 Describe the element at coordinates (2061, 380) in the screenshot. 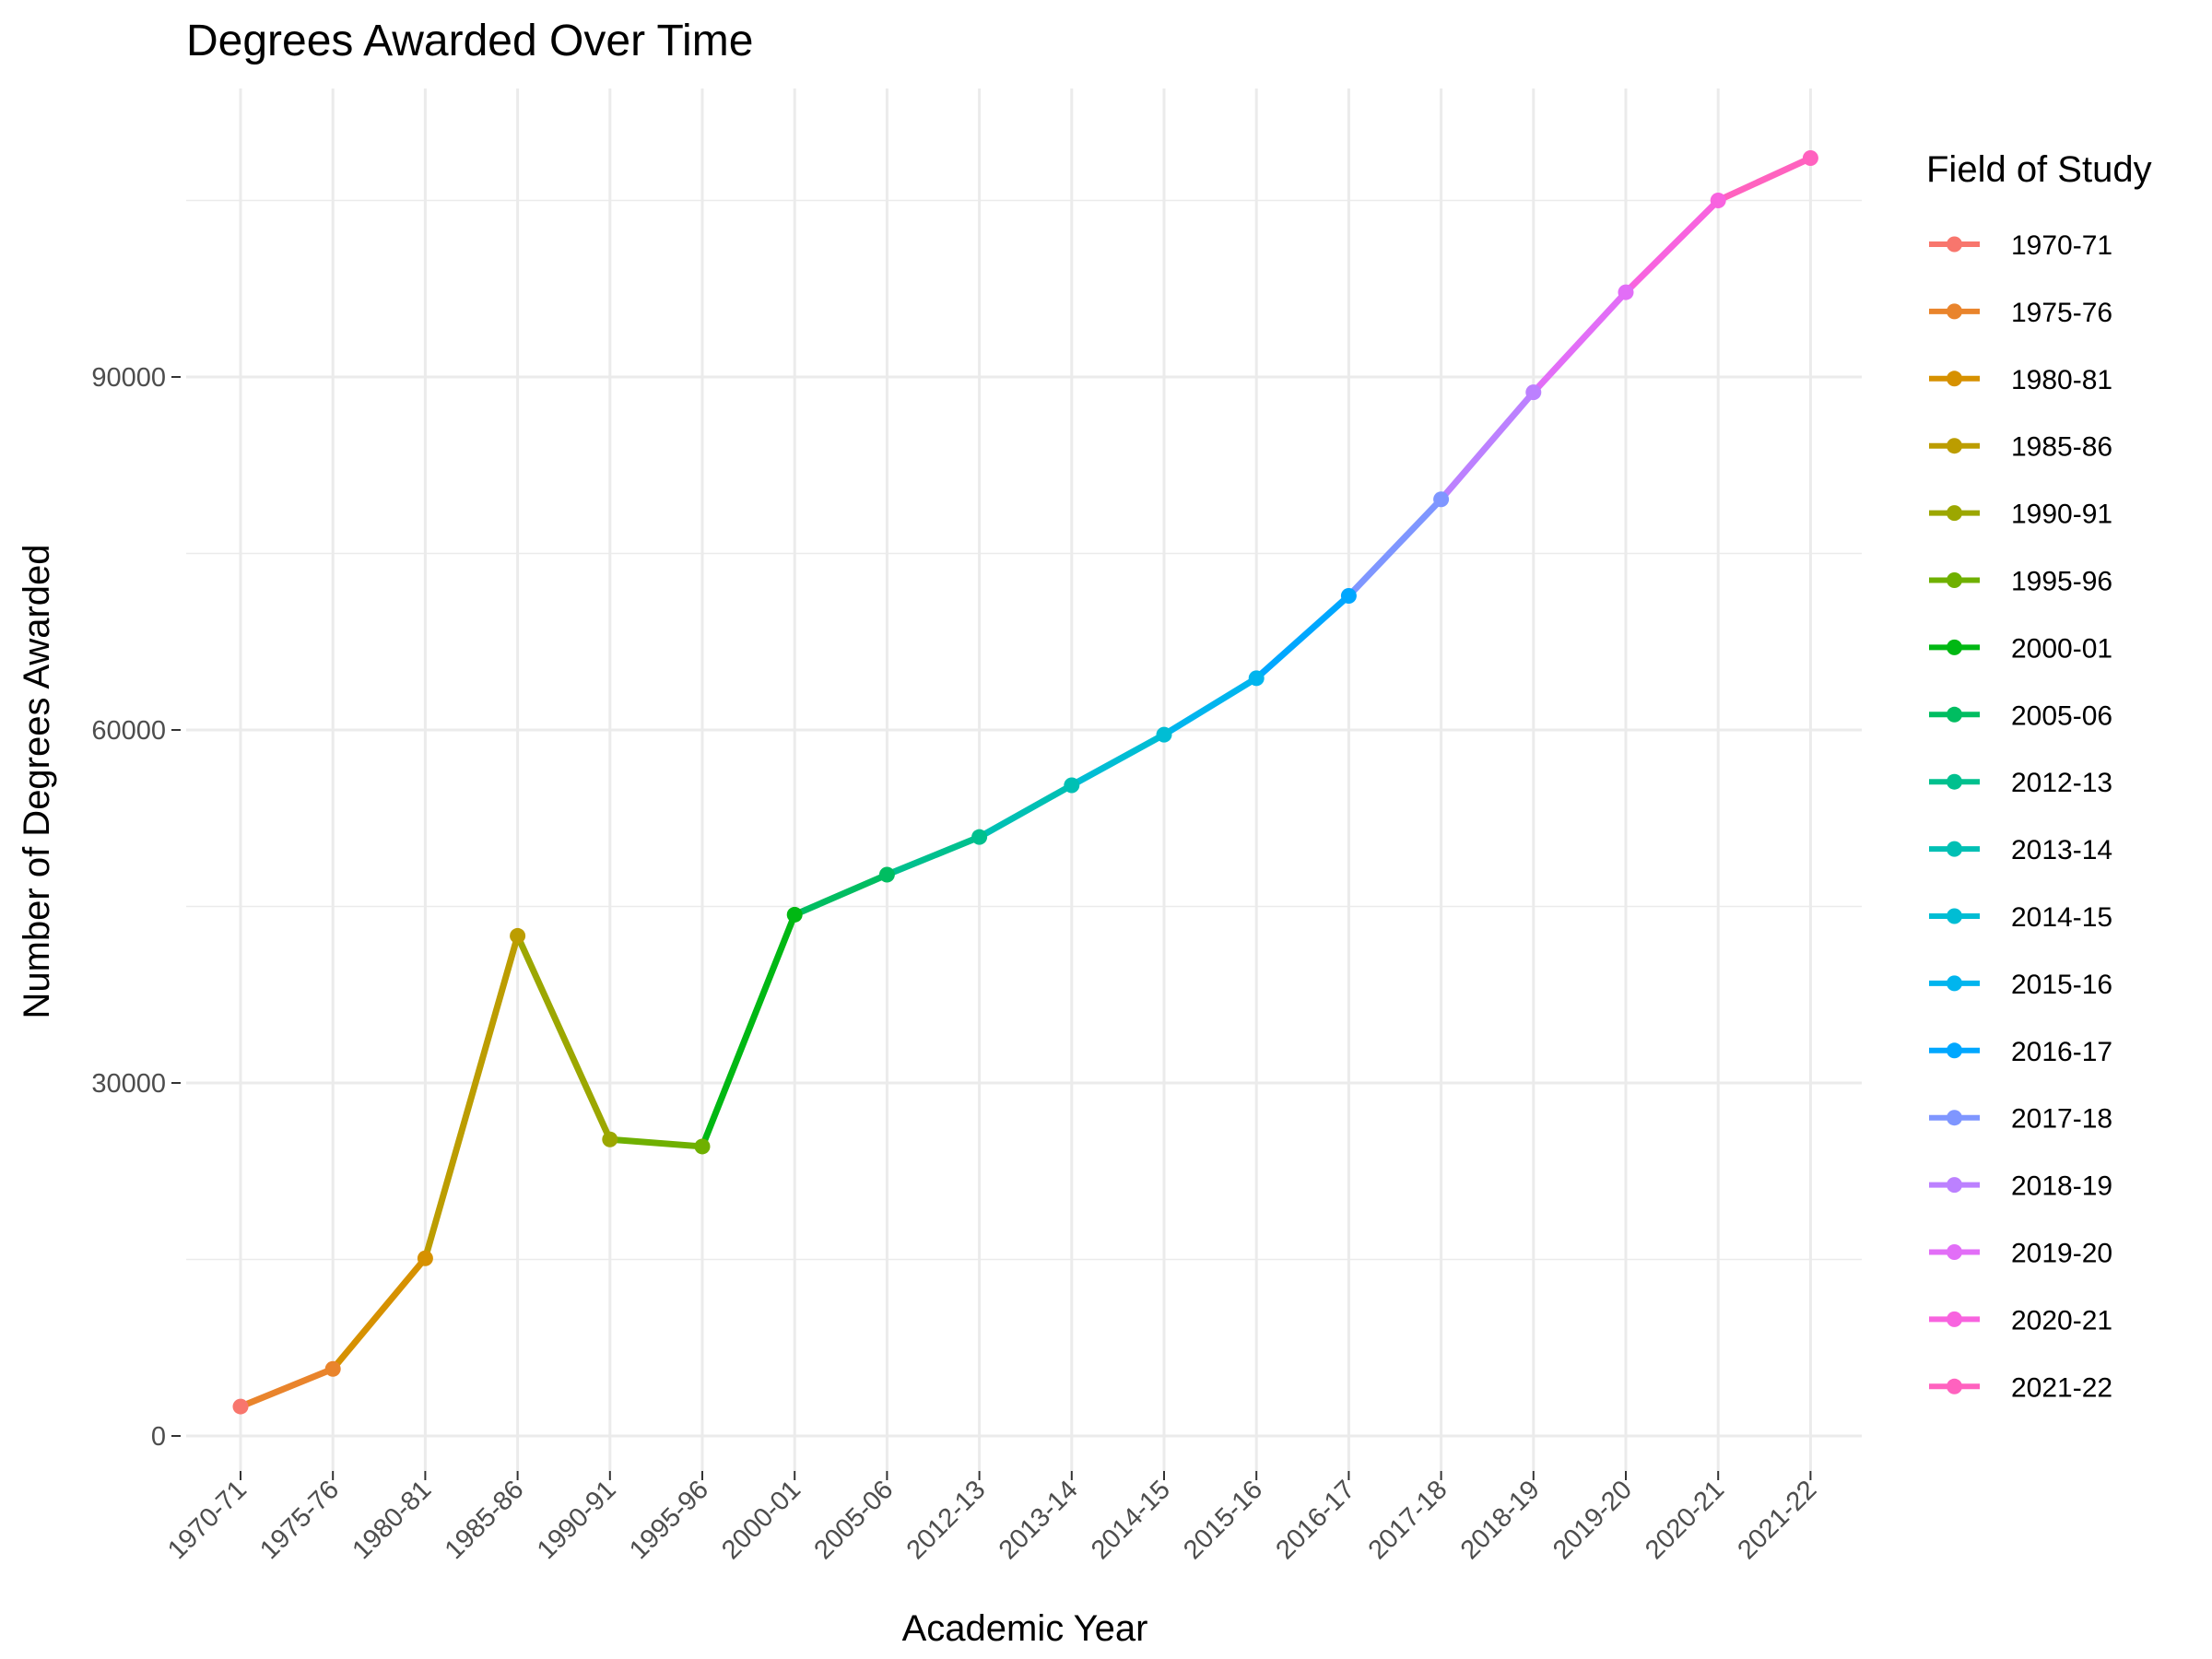

I see `legend-label: 1980-81` at that location.